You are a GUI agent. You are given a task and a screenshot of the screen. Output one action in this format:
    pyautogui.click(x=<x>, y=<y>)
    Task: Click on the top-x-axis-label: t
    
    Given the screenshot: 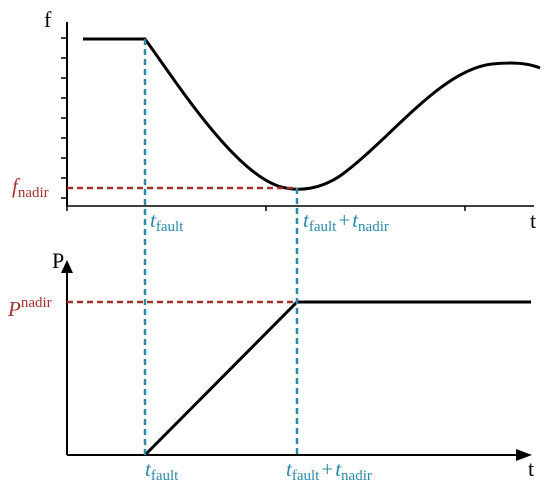 What is the action you would take?
    pyautogui.click(x=533, y=220)
    